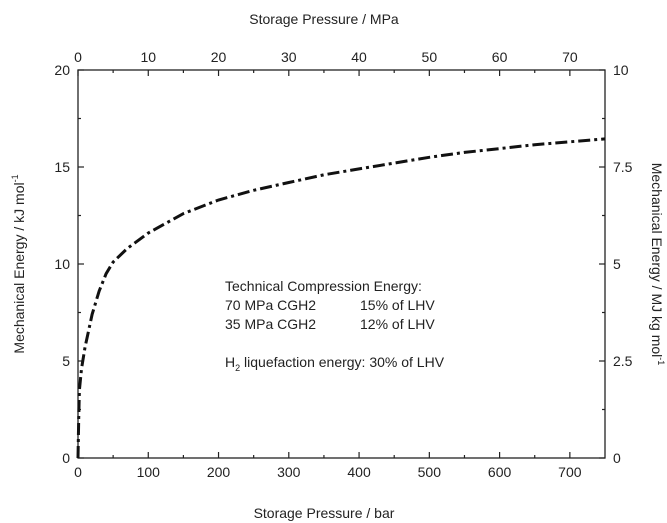 This screenshot has height=523, width=667. Describe the element at coordinates (657, 260) in the screenshot. I see `y-axis-title-right-main: Mechanical Energy / MJ kg mol` at that location.